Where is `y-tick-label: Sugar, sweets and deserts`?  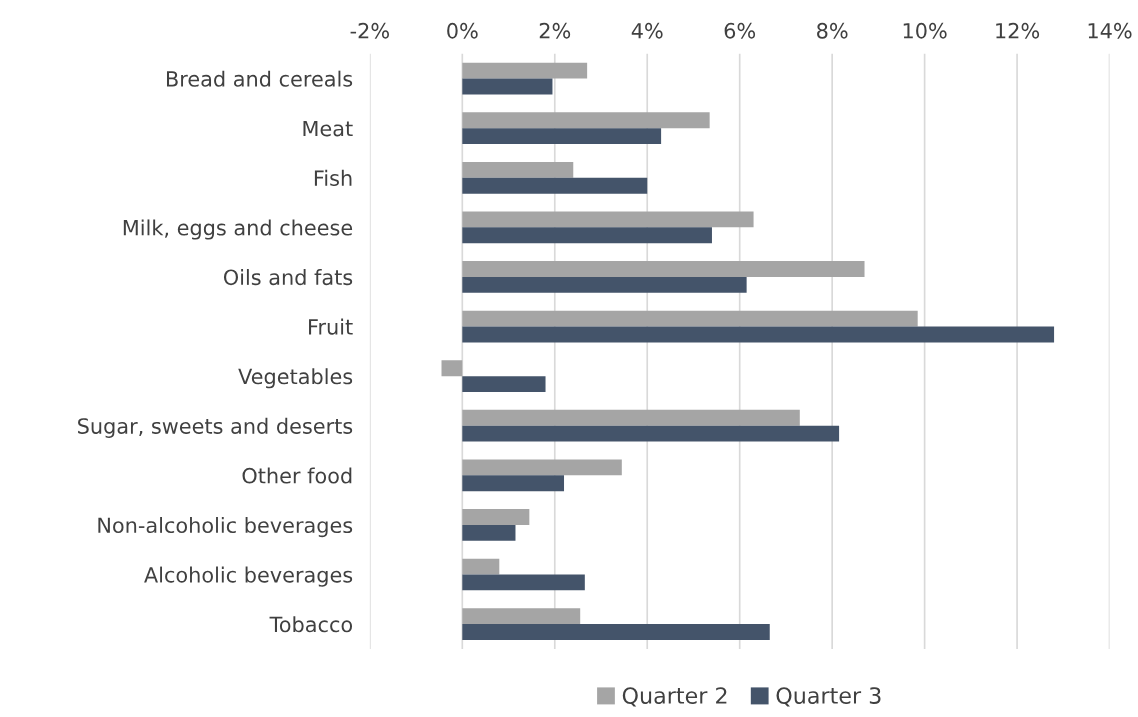 y-tick-label: Sugar, sweets and deserts is located at coordinates (215, 427).